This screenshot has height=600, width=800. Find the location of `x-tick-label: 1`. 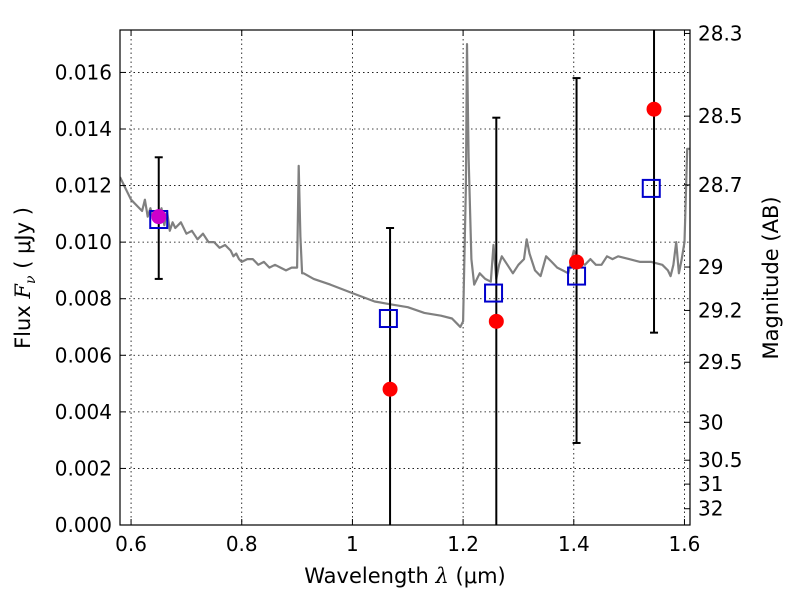

x-tick-label: 1 is located at coordinates (352, 544).